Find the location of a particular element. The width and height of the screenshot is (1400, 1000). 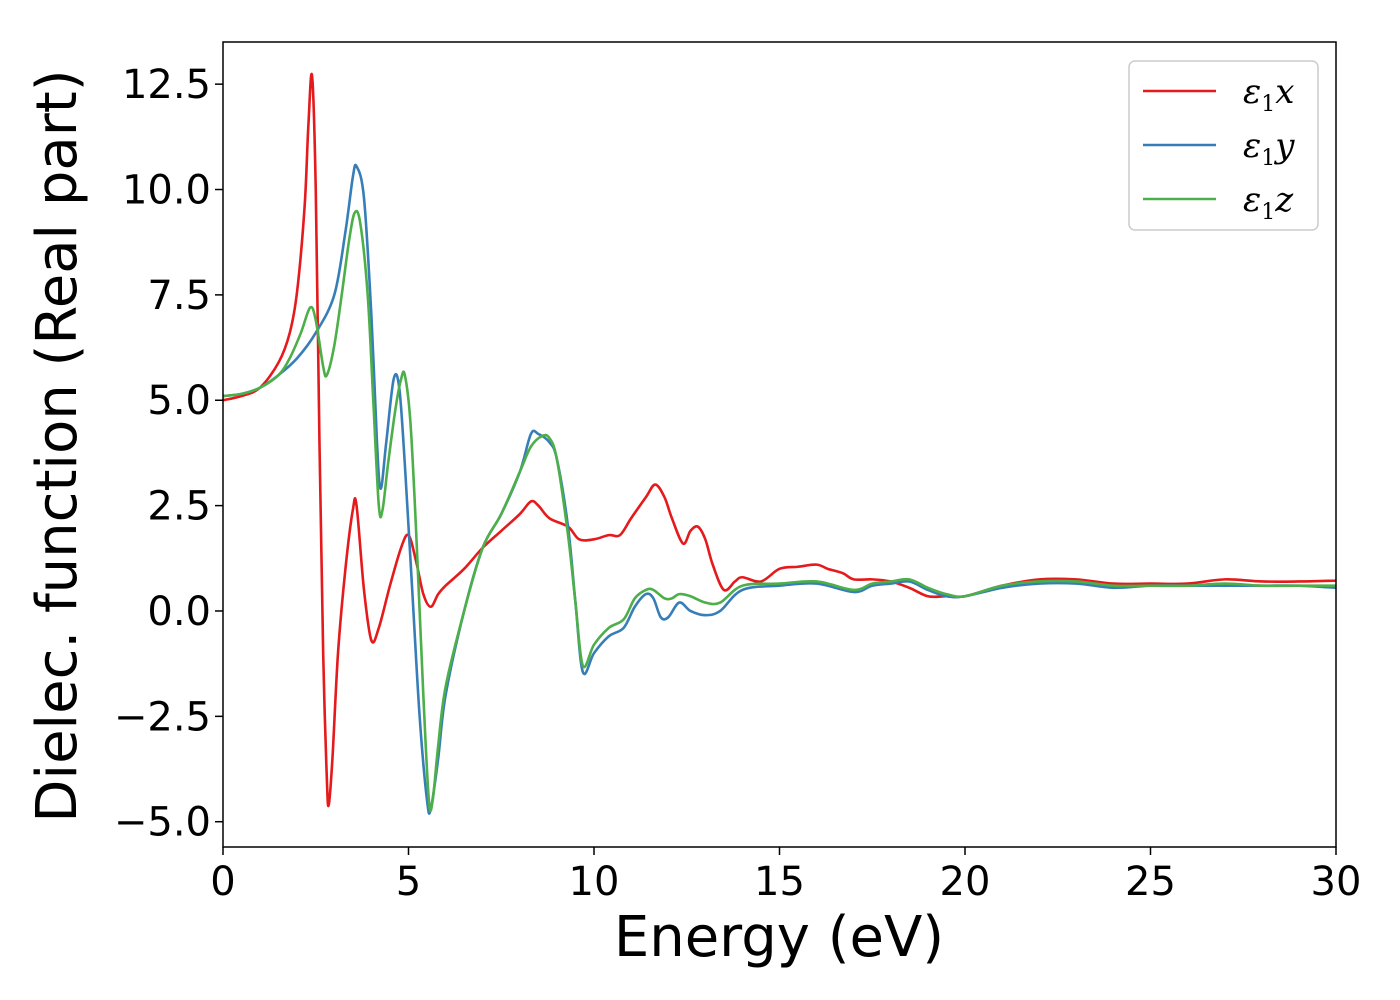

x-axis-ticks: 0 5 10 15 20 25 30 is located at coordinates (785, 876).